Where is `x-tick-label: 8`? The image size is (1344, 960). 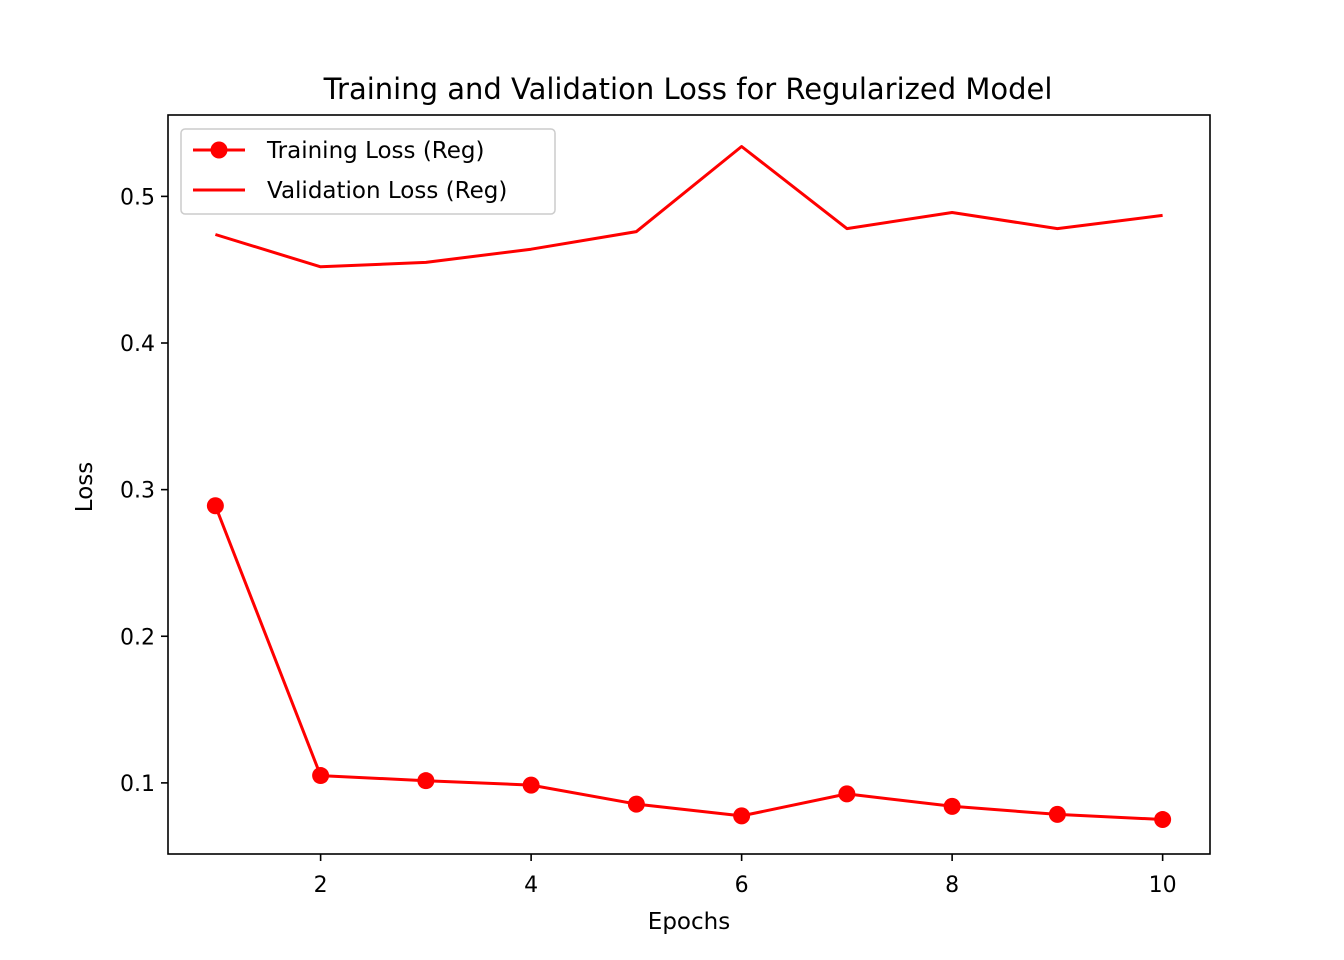 x-tick-label: 8 is located at coordinates (952, 885).